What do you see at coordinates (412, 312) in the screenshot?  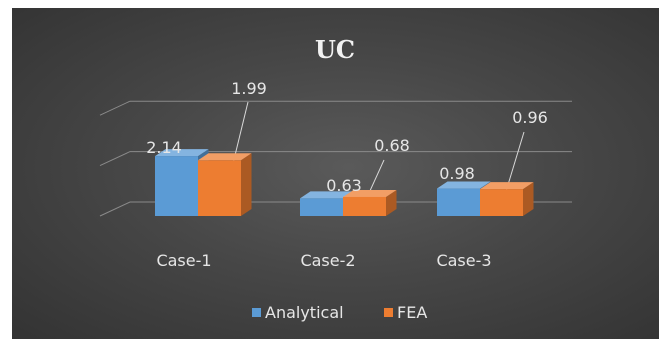 I see `legend-label-fea: FEA` at bounding box center [412, 312].